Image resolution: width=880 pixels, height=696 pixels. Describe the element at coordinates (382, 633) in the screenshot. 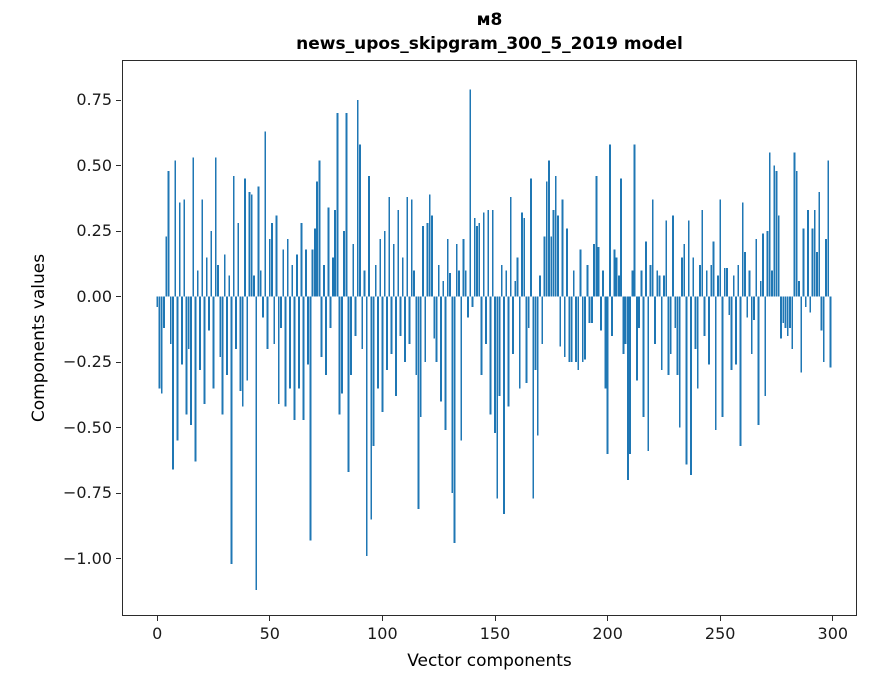

I see `x-tick-label: 100` at that location.